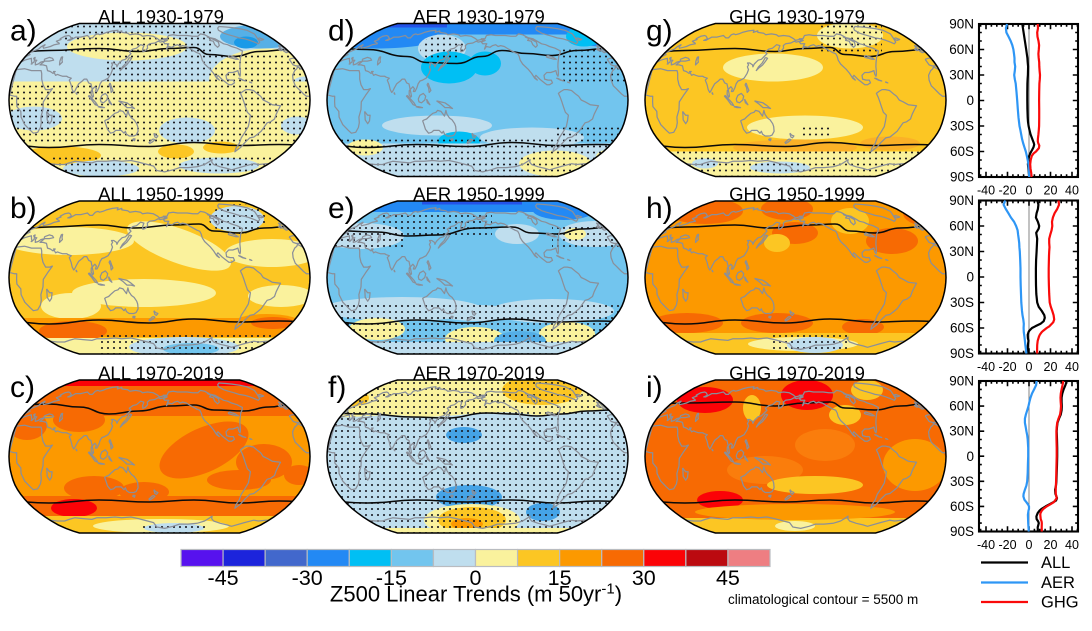 Image resolution: width=1092 pixels, height=631 pixels. I want to click on svg-text: g), so click(659, 31).